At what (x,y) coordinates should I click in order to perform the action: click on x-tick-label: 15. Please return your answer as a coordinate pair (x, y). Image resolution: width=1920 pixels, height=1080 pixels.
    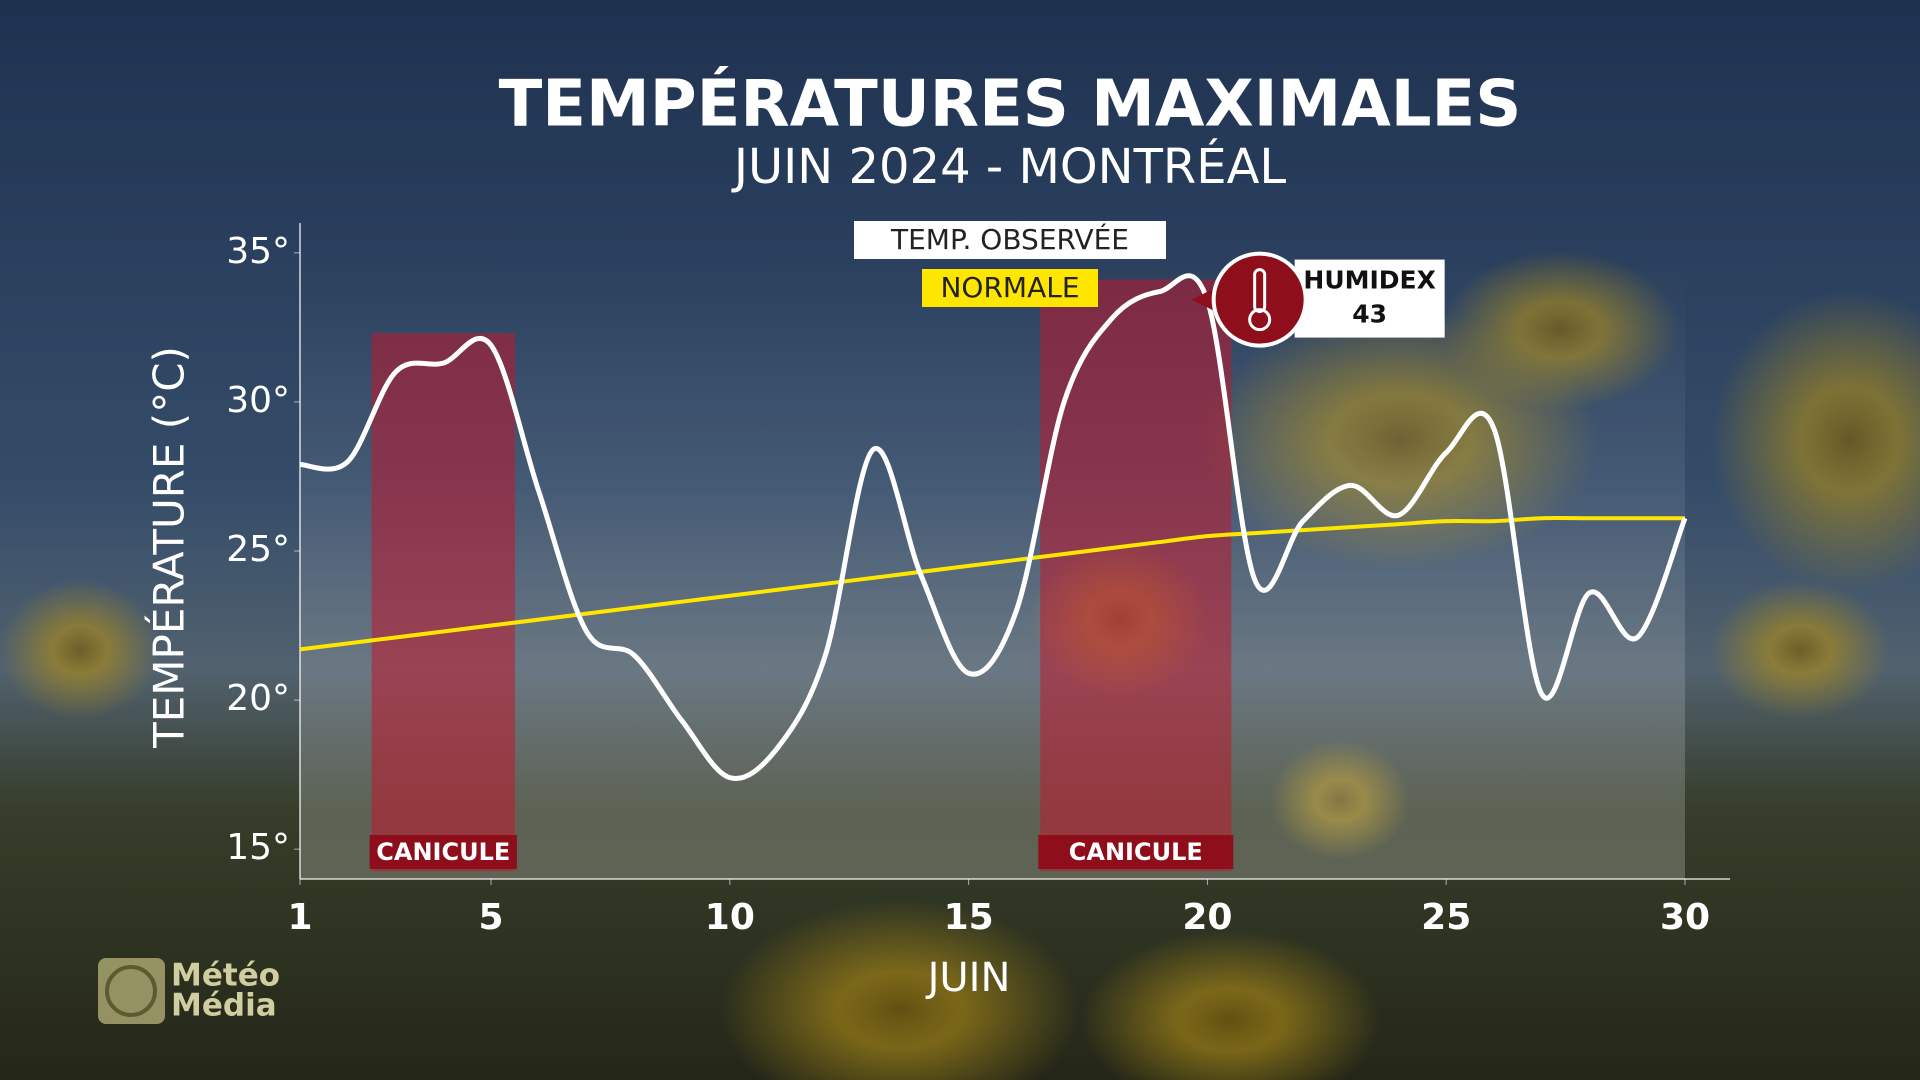
    Looking at the image, I should click on (969, 917).